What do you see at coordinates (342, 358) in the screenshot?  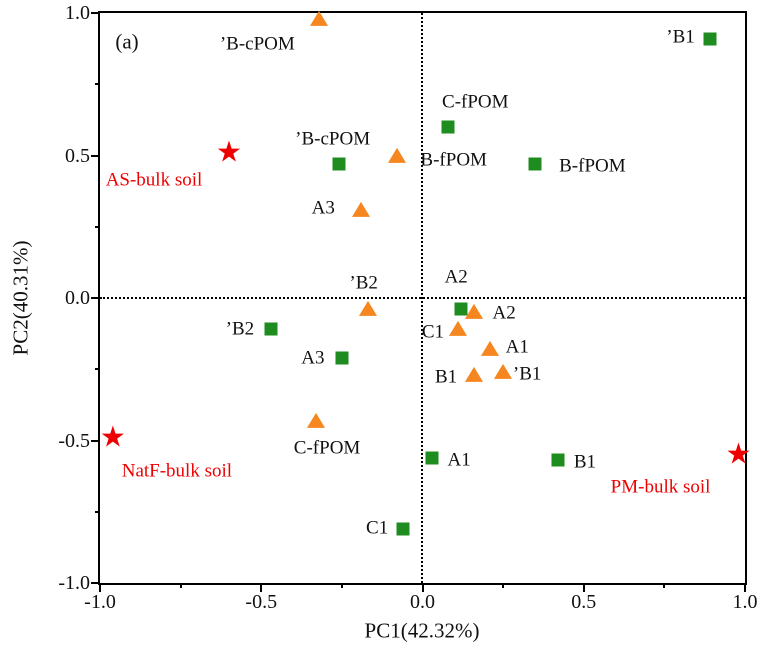 I see `square-marker-a3` at bounding box center [342, 358].